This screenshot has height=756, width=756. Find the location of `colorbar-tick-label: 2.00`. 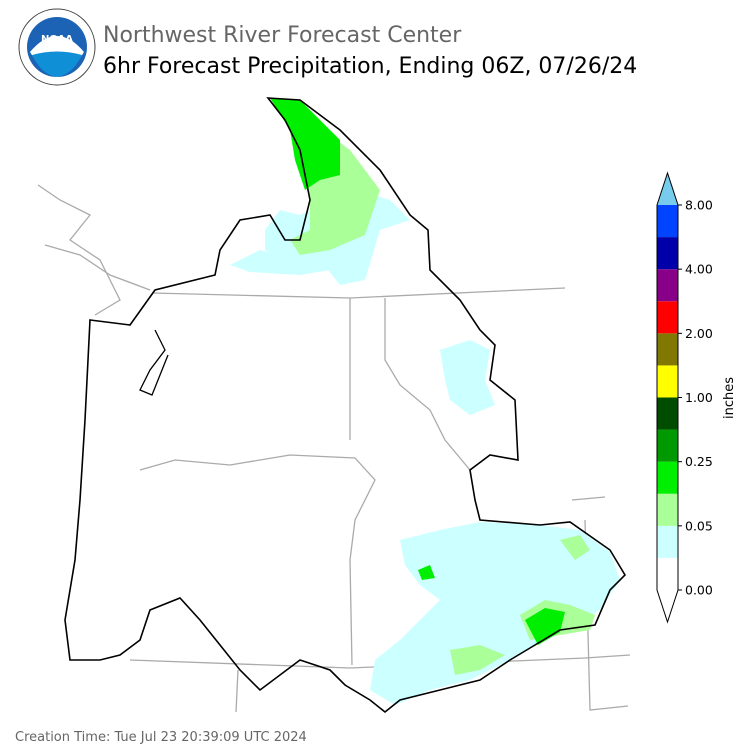

colorbar-tick-label: 2.00 is located at coordinates (699, 333).